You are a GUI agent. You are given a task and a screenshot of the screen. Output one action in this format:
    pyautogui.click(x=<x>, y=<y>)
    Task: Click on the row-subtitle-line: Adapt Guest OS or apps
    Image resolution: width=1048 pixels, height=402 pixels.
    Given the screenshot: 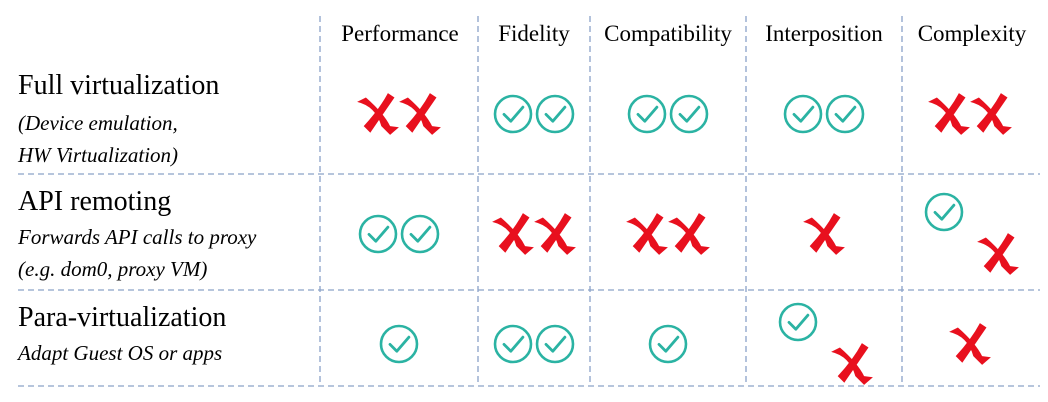 What is the action you would take?
    pyautogui.click(x=120, y=353)
    